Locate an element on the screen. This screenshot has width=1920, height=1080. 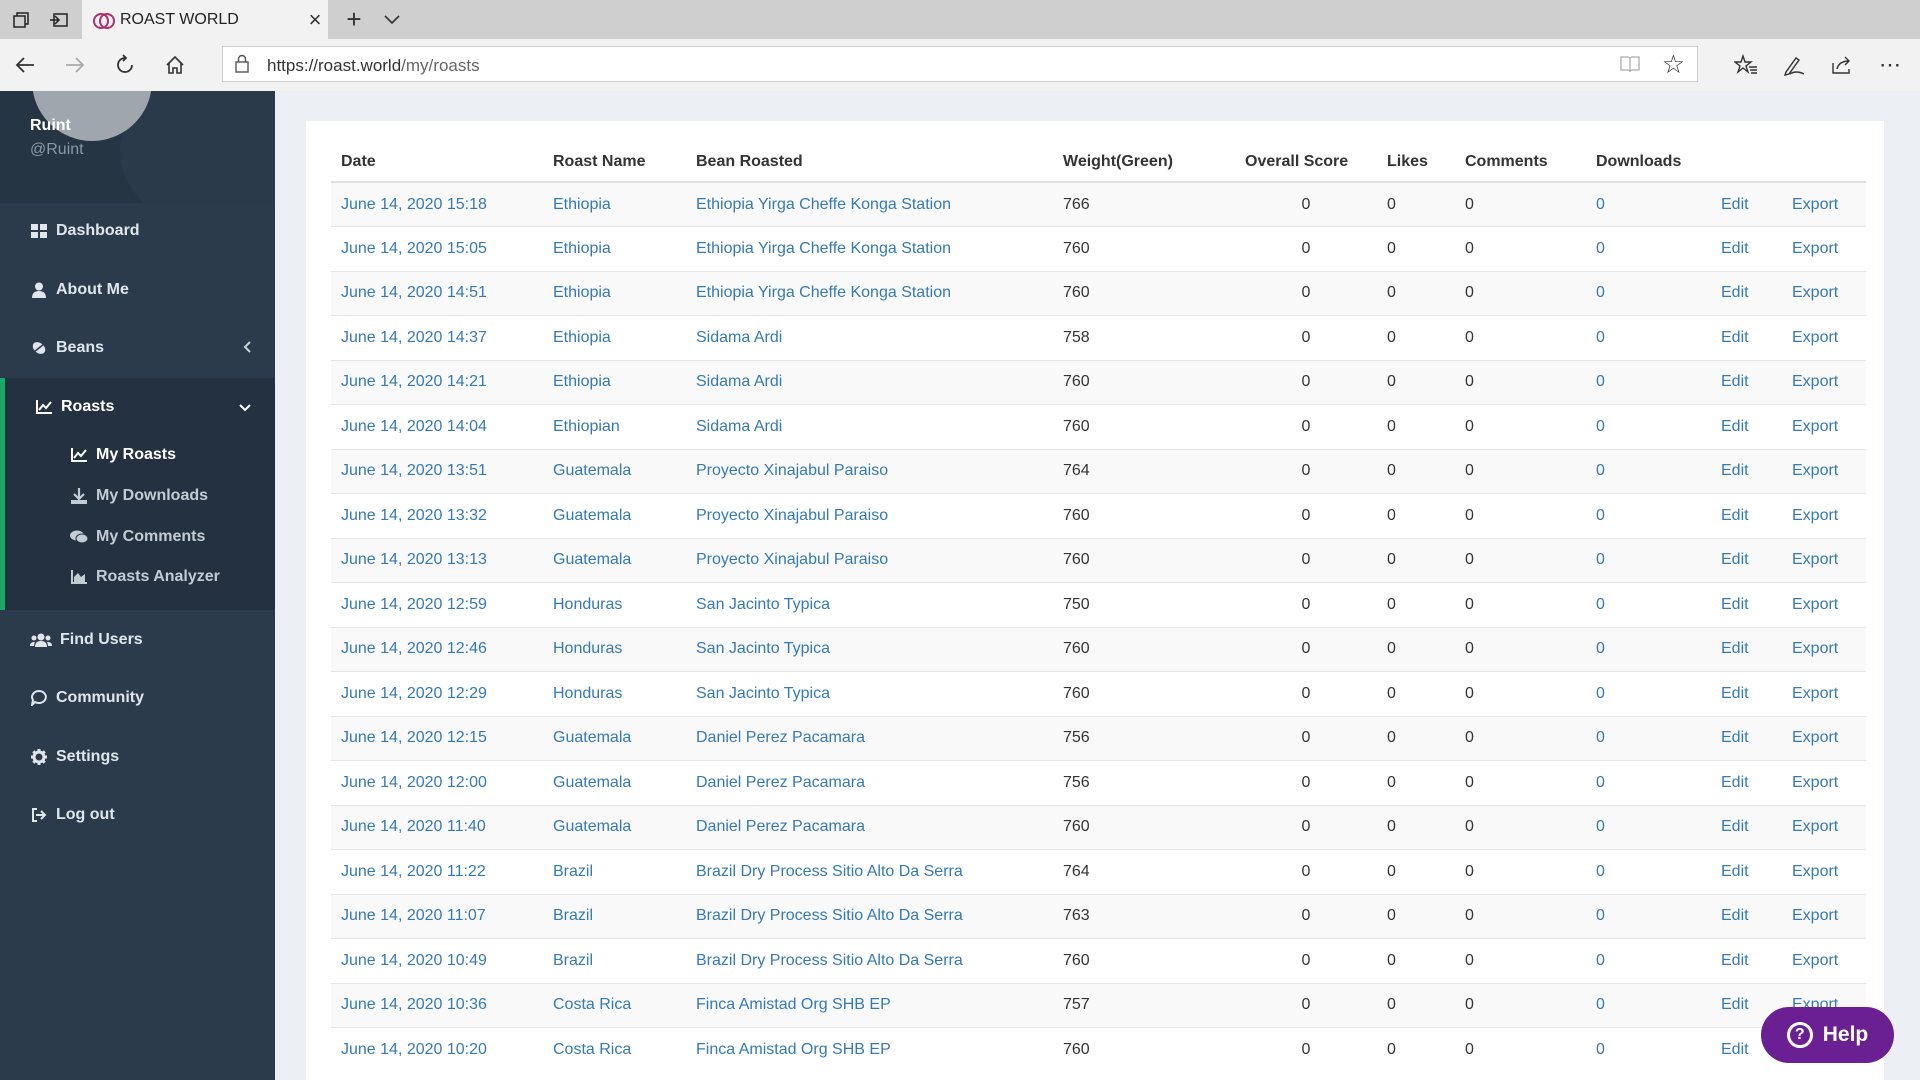
favorite-star-icon: ☆ is located at coordinates (1673, 64).